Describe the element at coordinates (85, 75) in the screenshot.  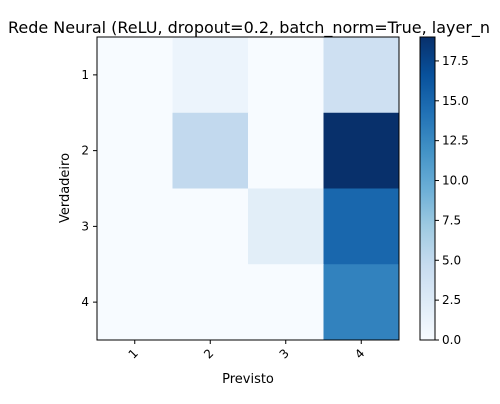
I see `y-tick-label: 1` at that location.